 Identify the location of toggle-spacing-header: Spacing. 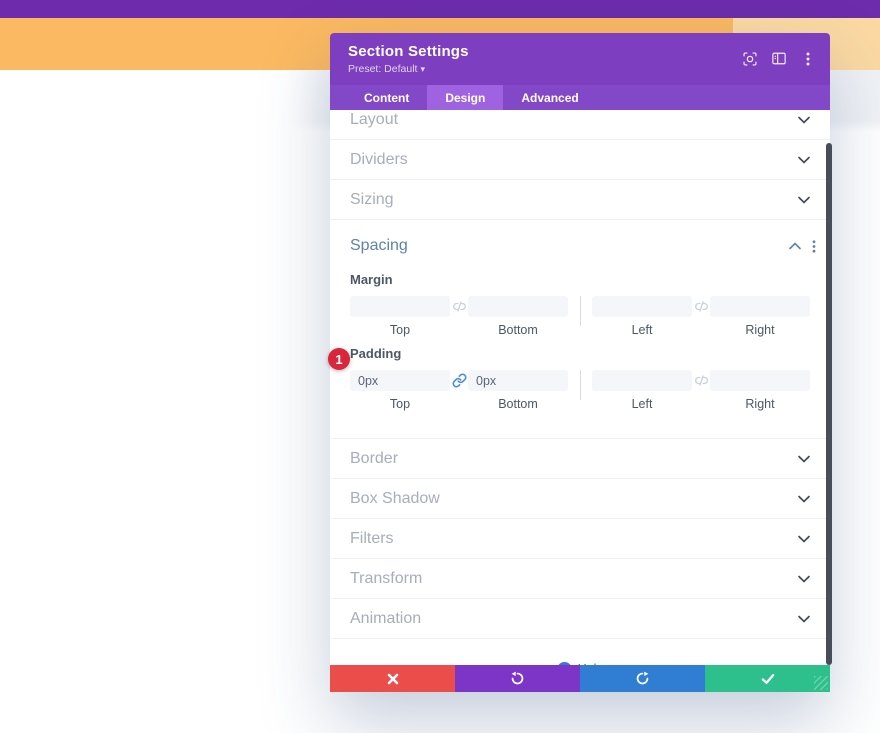
(580, 243).